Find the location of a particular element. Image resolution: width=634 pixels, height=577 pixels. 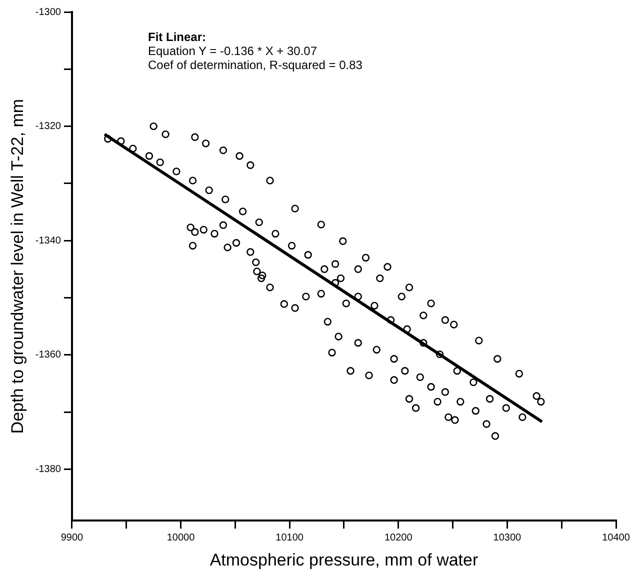

annotation: Coef of determination, R-squared = 0.83 is located at coordinates (255, 65).